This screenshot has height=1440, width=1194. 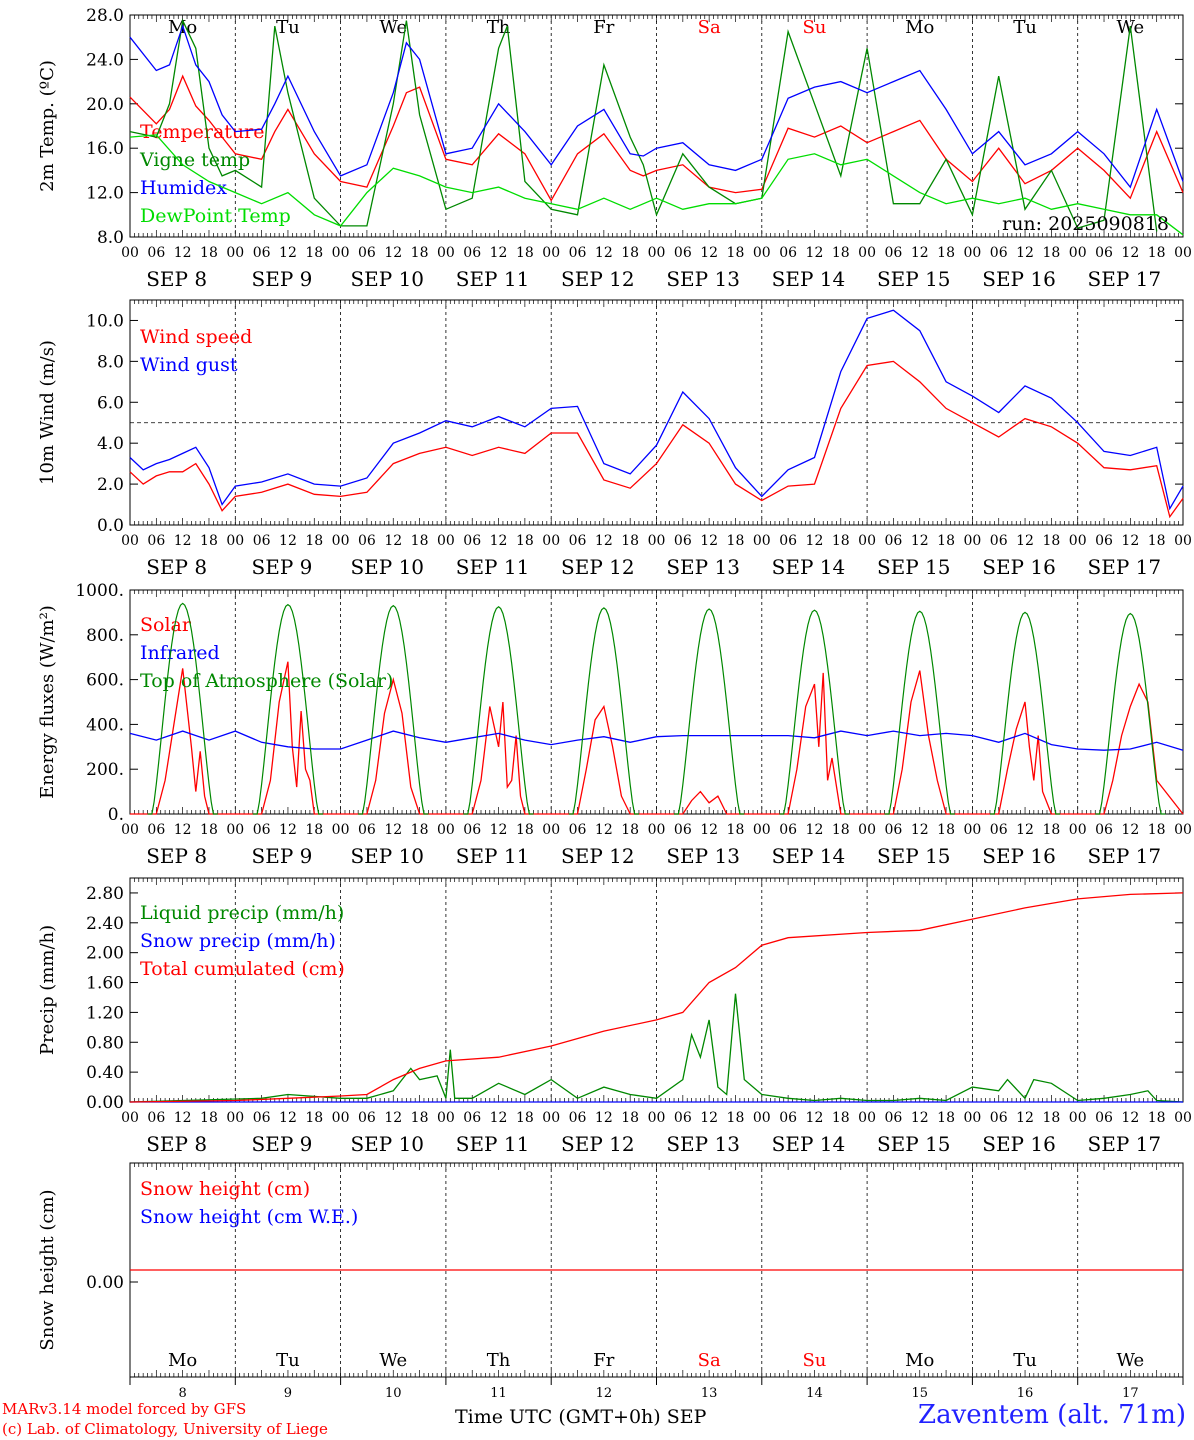 I want to click on weekday-label: Su, so click(x=814, y=1360).